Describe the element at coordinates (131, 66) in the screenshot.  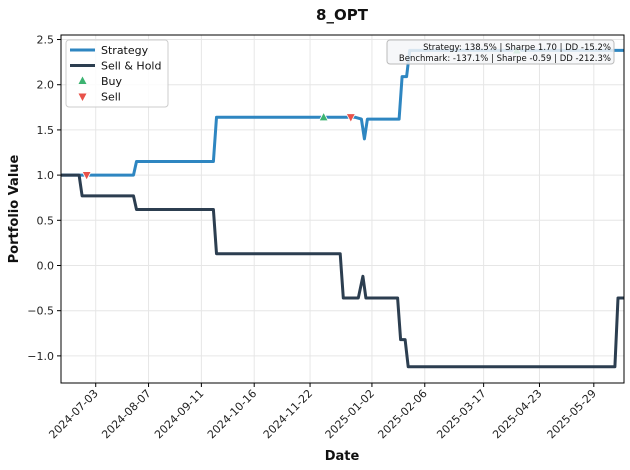
I see `legend-label-sell-hold: Sell & Hold` at that location.